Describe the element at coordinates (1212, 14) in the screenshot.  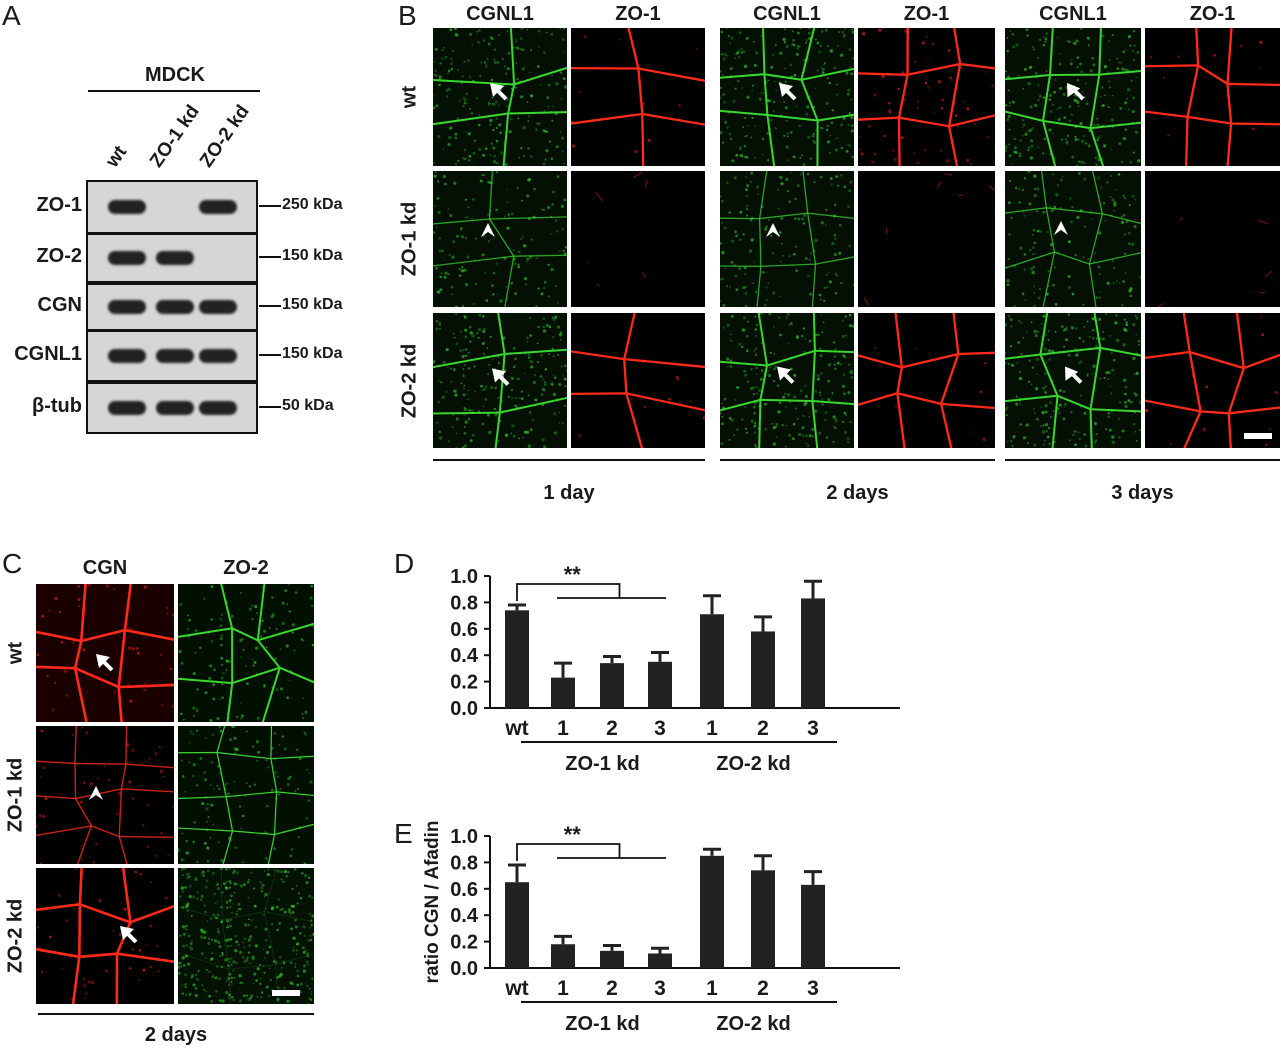
I see `column-header: ZO-1` at that location.